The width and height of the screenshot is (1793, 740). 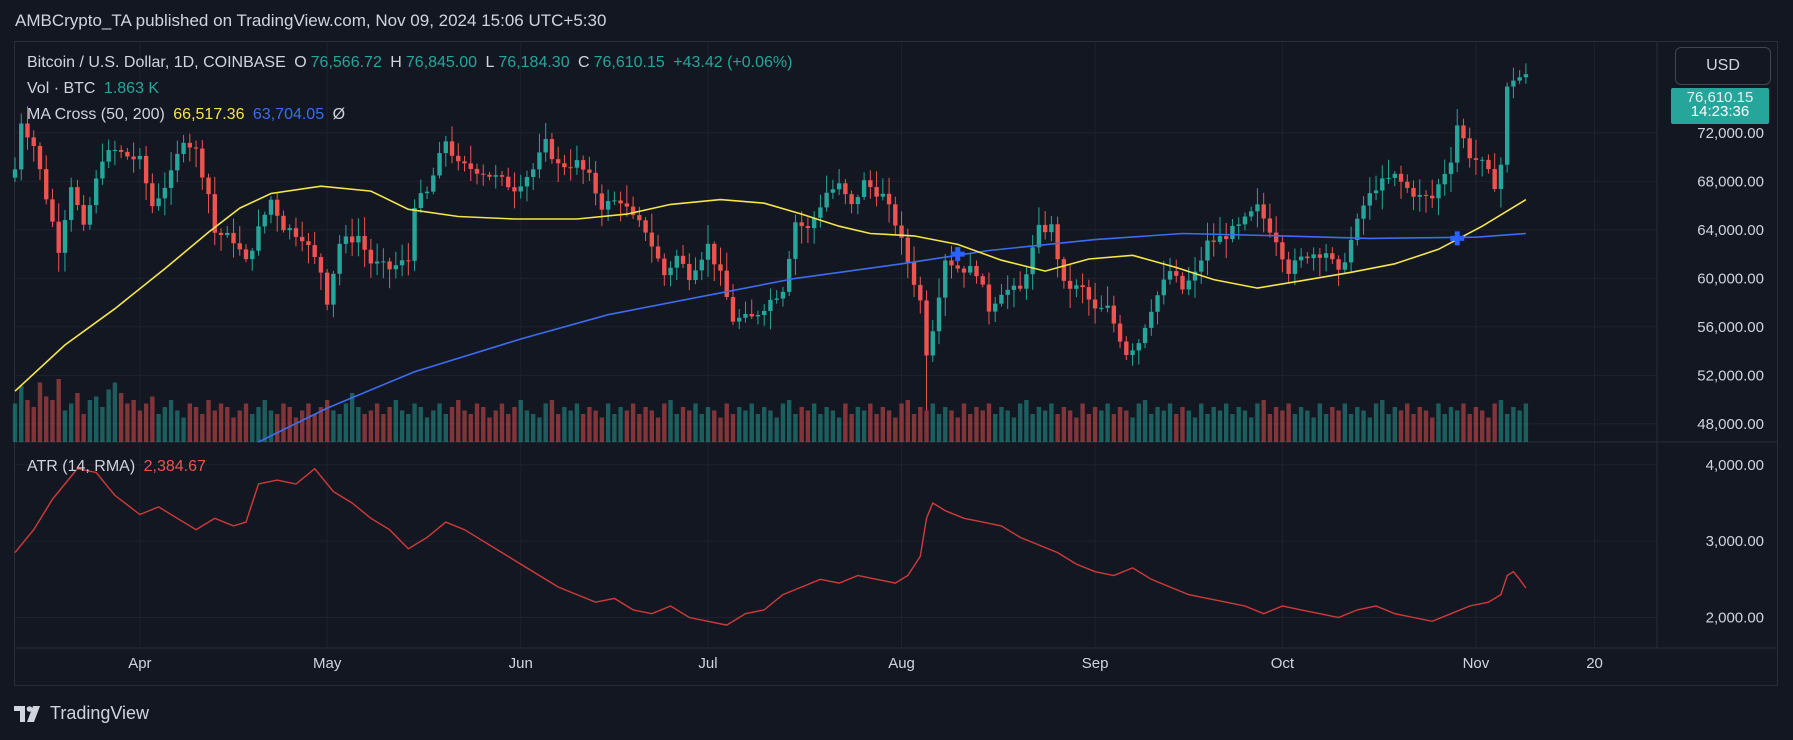 What do you see at coordinates (1723, 66) in the screenshot?
I see `currency-button: USD` at bounding box center [1723, 66].